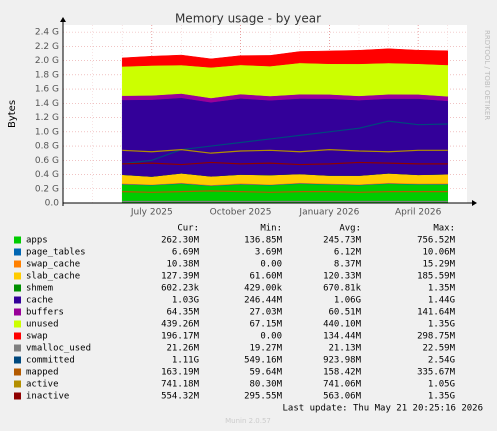 The width and height of the screenshot is (497, 431). What do you see at coordinates (265, 277) in the screenshot?
I see `legend-stat: 61.60M` at bounding box center [265, 277].